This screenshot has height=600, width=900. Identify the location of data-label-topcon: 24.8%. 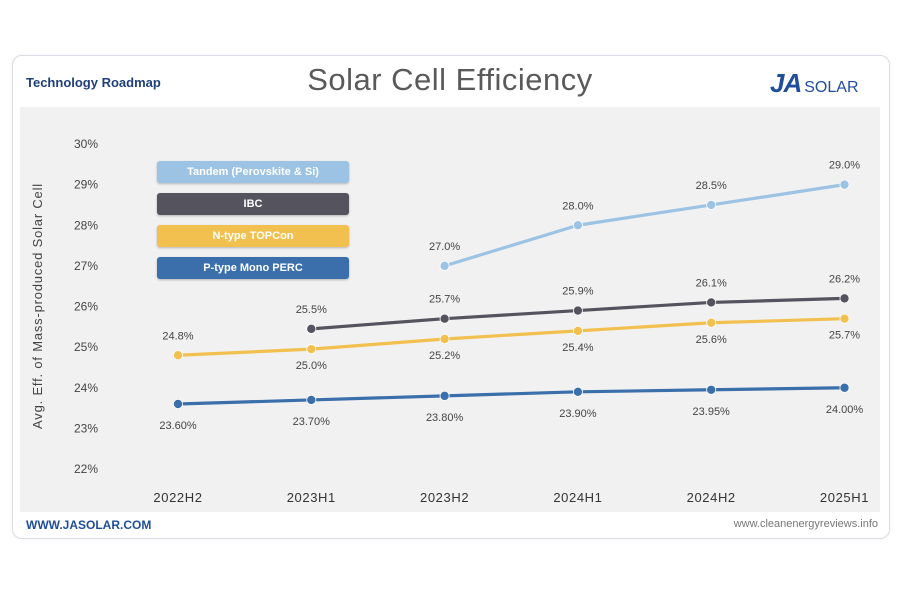
(177, 336).